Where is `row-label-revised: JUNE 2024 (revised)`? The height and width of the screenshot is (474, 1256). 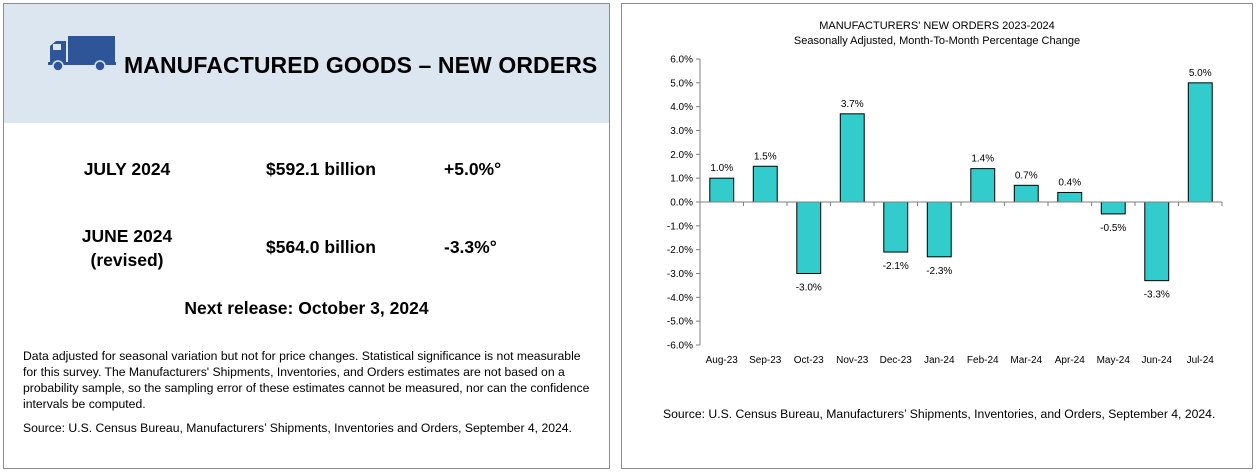
row-label-revised: JUNE 2024 (revised) is located at coordinates (127, 248).